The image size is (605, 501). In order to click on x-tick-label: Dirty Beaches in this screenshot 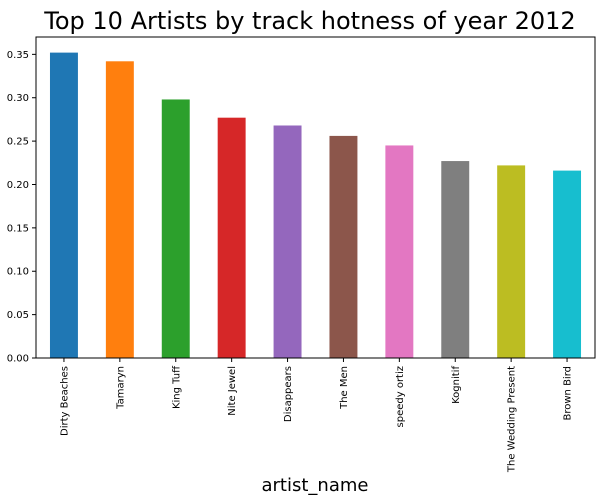, I will do `click(64, 401)`.